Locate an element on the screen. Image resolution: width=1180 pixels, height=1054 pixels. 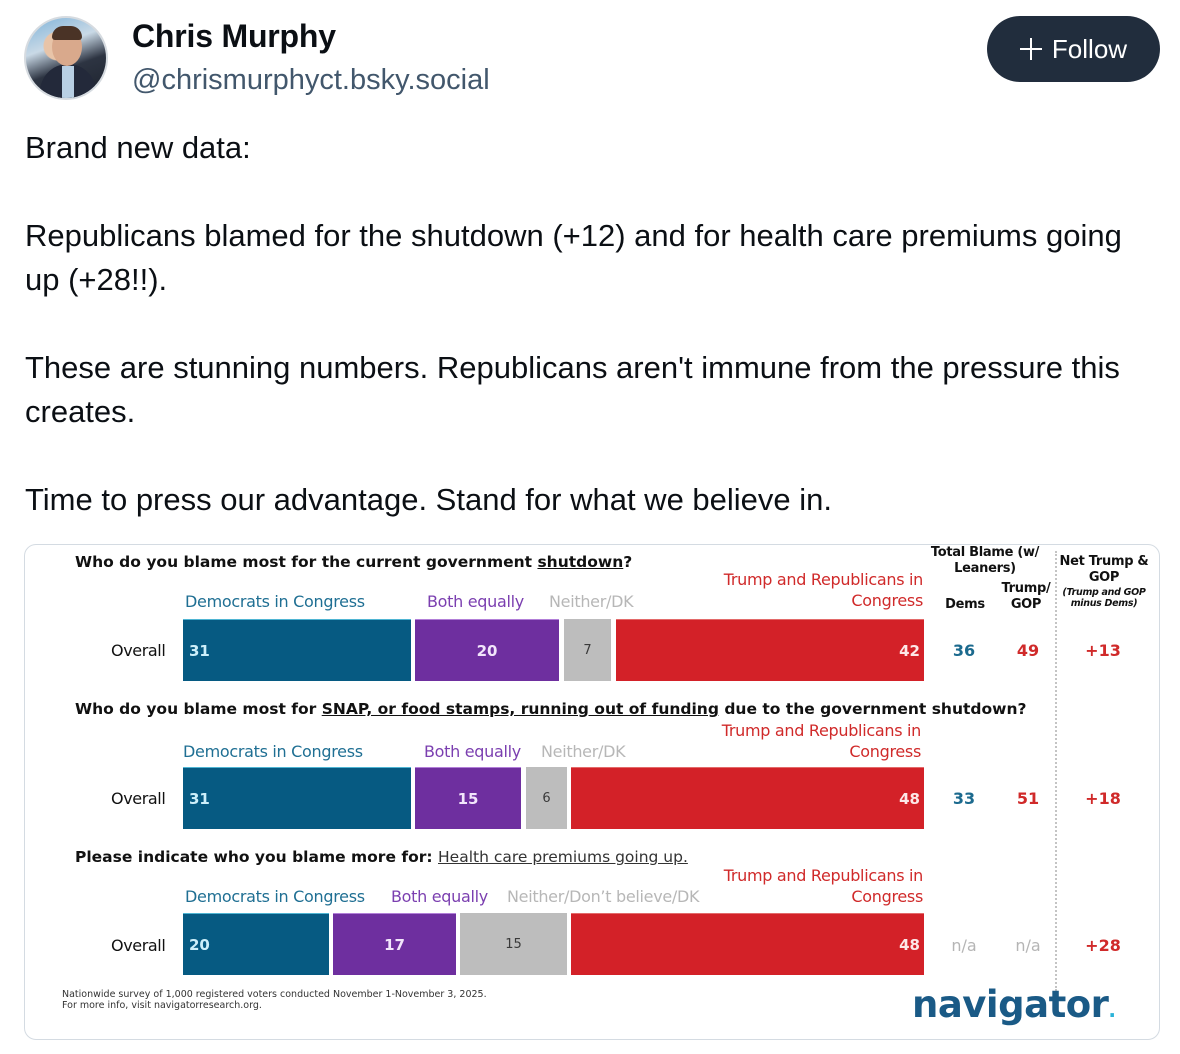
bar-neither: 15 is located at coordinates (513, 944).